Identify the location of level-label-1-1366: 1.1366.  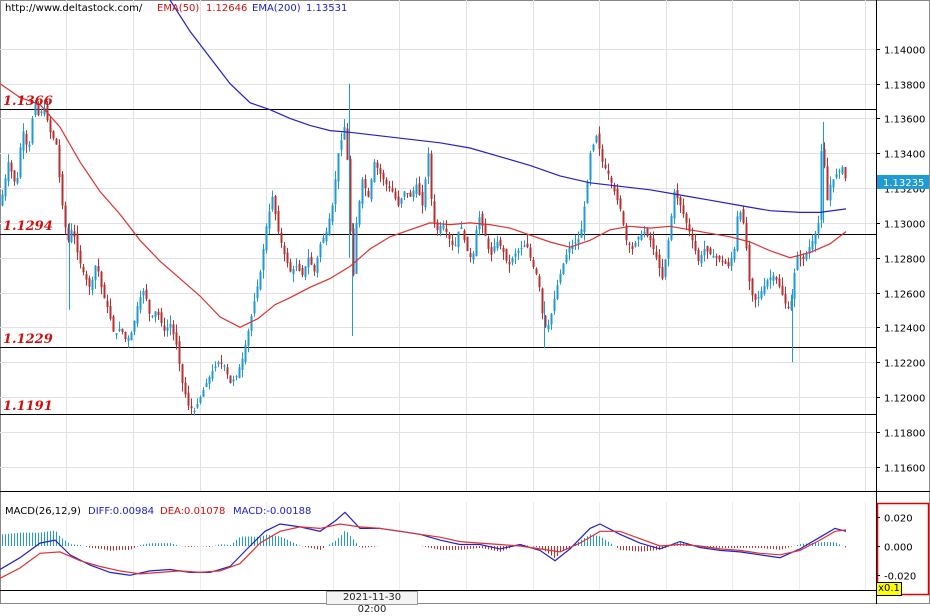
(28, 101).